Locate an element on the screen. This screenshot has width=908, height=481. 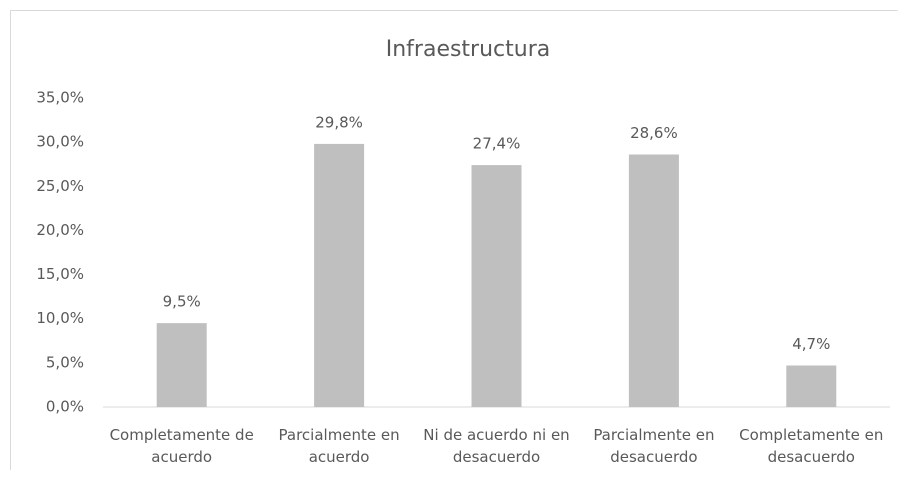
data-label: 27,4% is located at coordinates (497, 144).